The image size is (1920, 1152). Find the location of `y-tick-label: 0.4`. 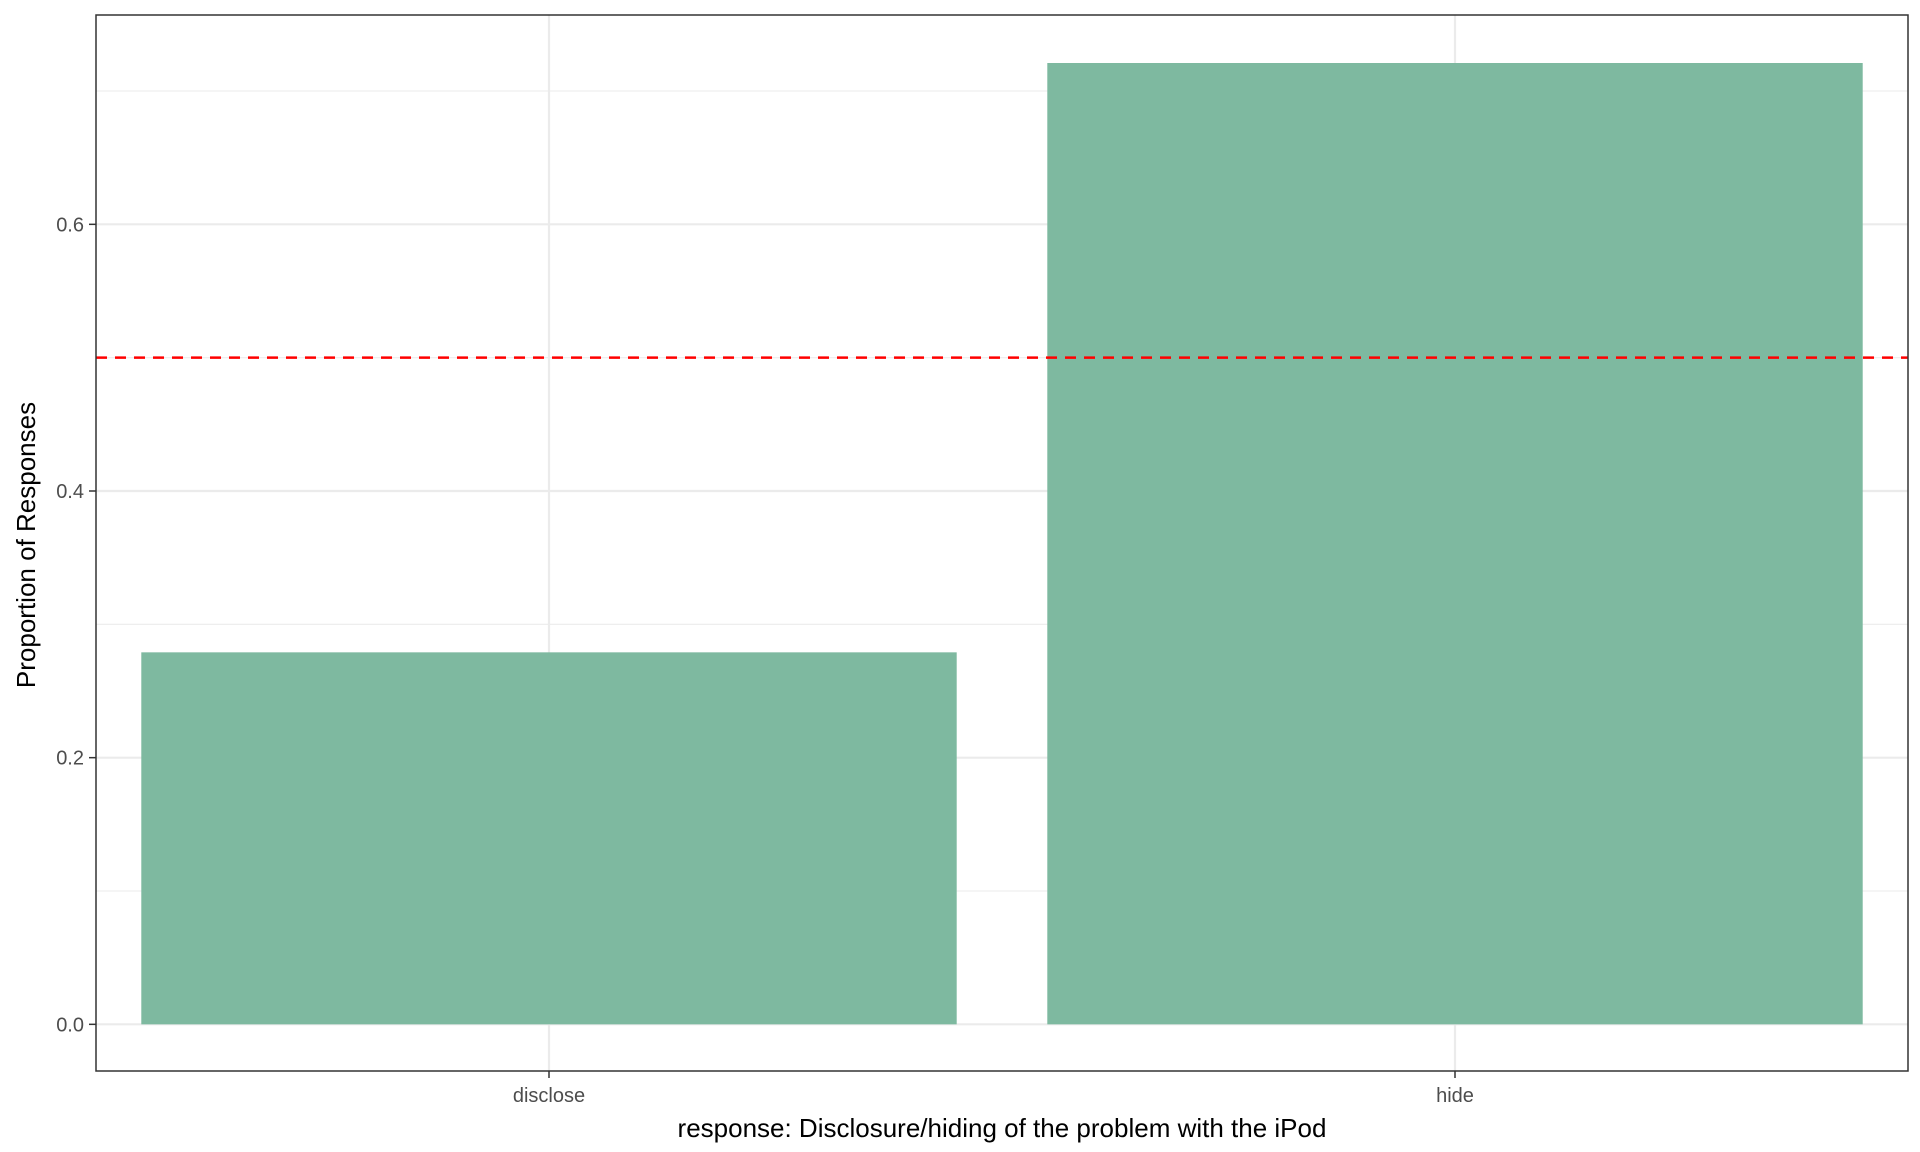

y-tick-label: 0.4 is located at coordinates (70, 492).